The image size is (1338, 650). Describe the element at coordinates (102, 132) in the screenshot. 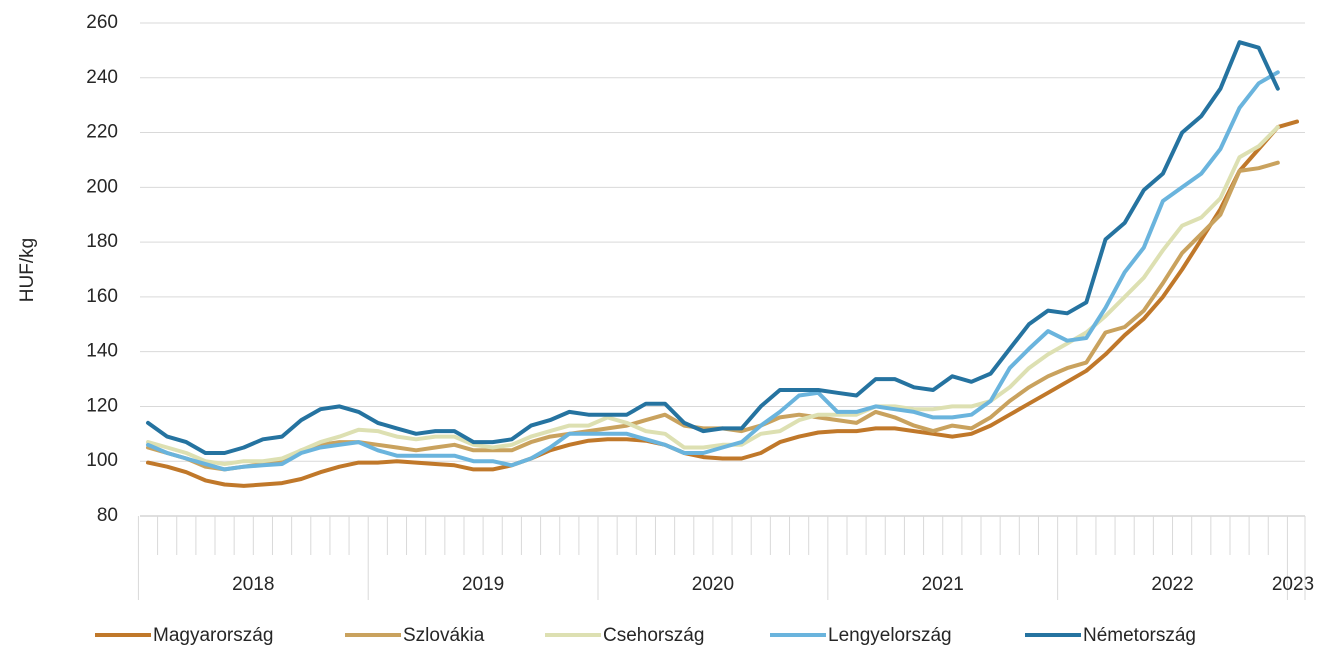

I see `y-tick-label: 220` at that location.